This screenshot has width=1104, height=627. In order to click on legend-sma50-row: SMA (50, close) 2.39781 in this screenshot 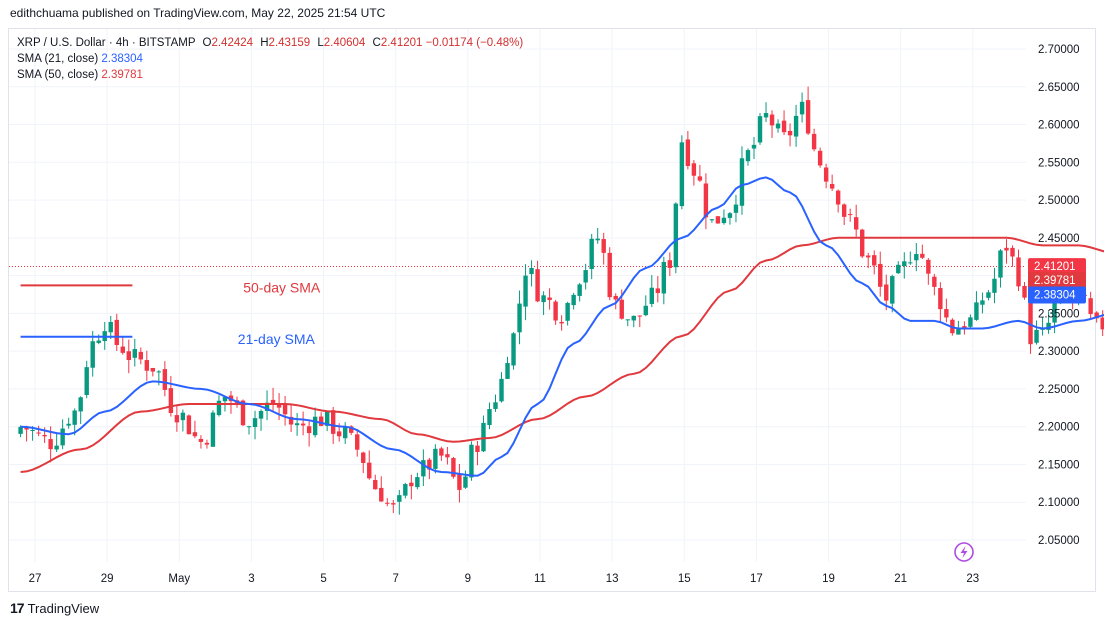, I will do `click(270, 75)`.